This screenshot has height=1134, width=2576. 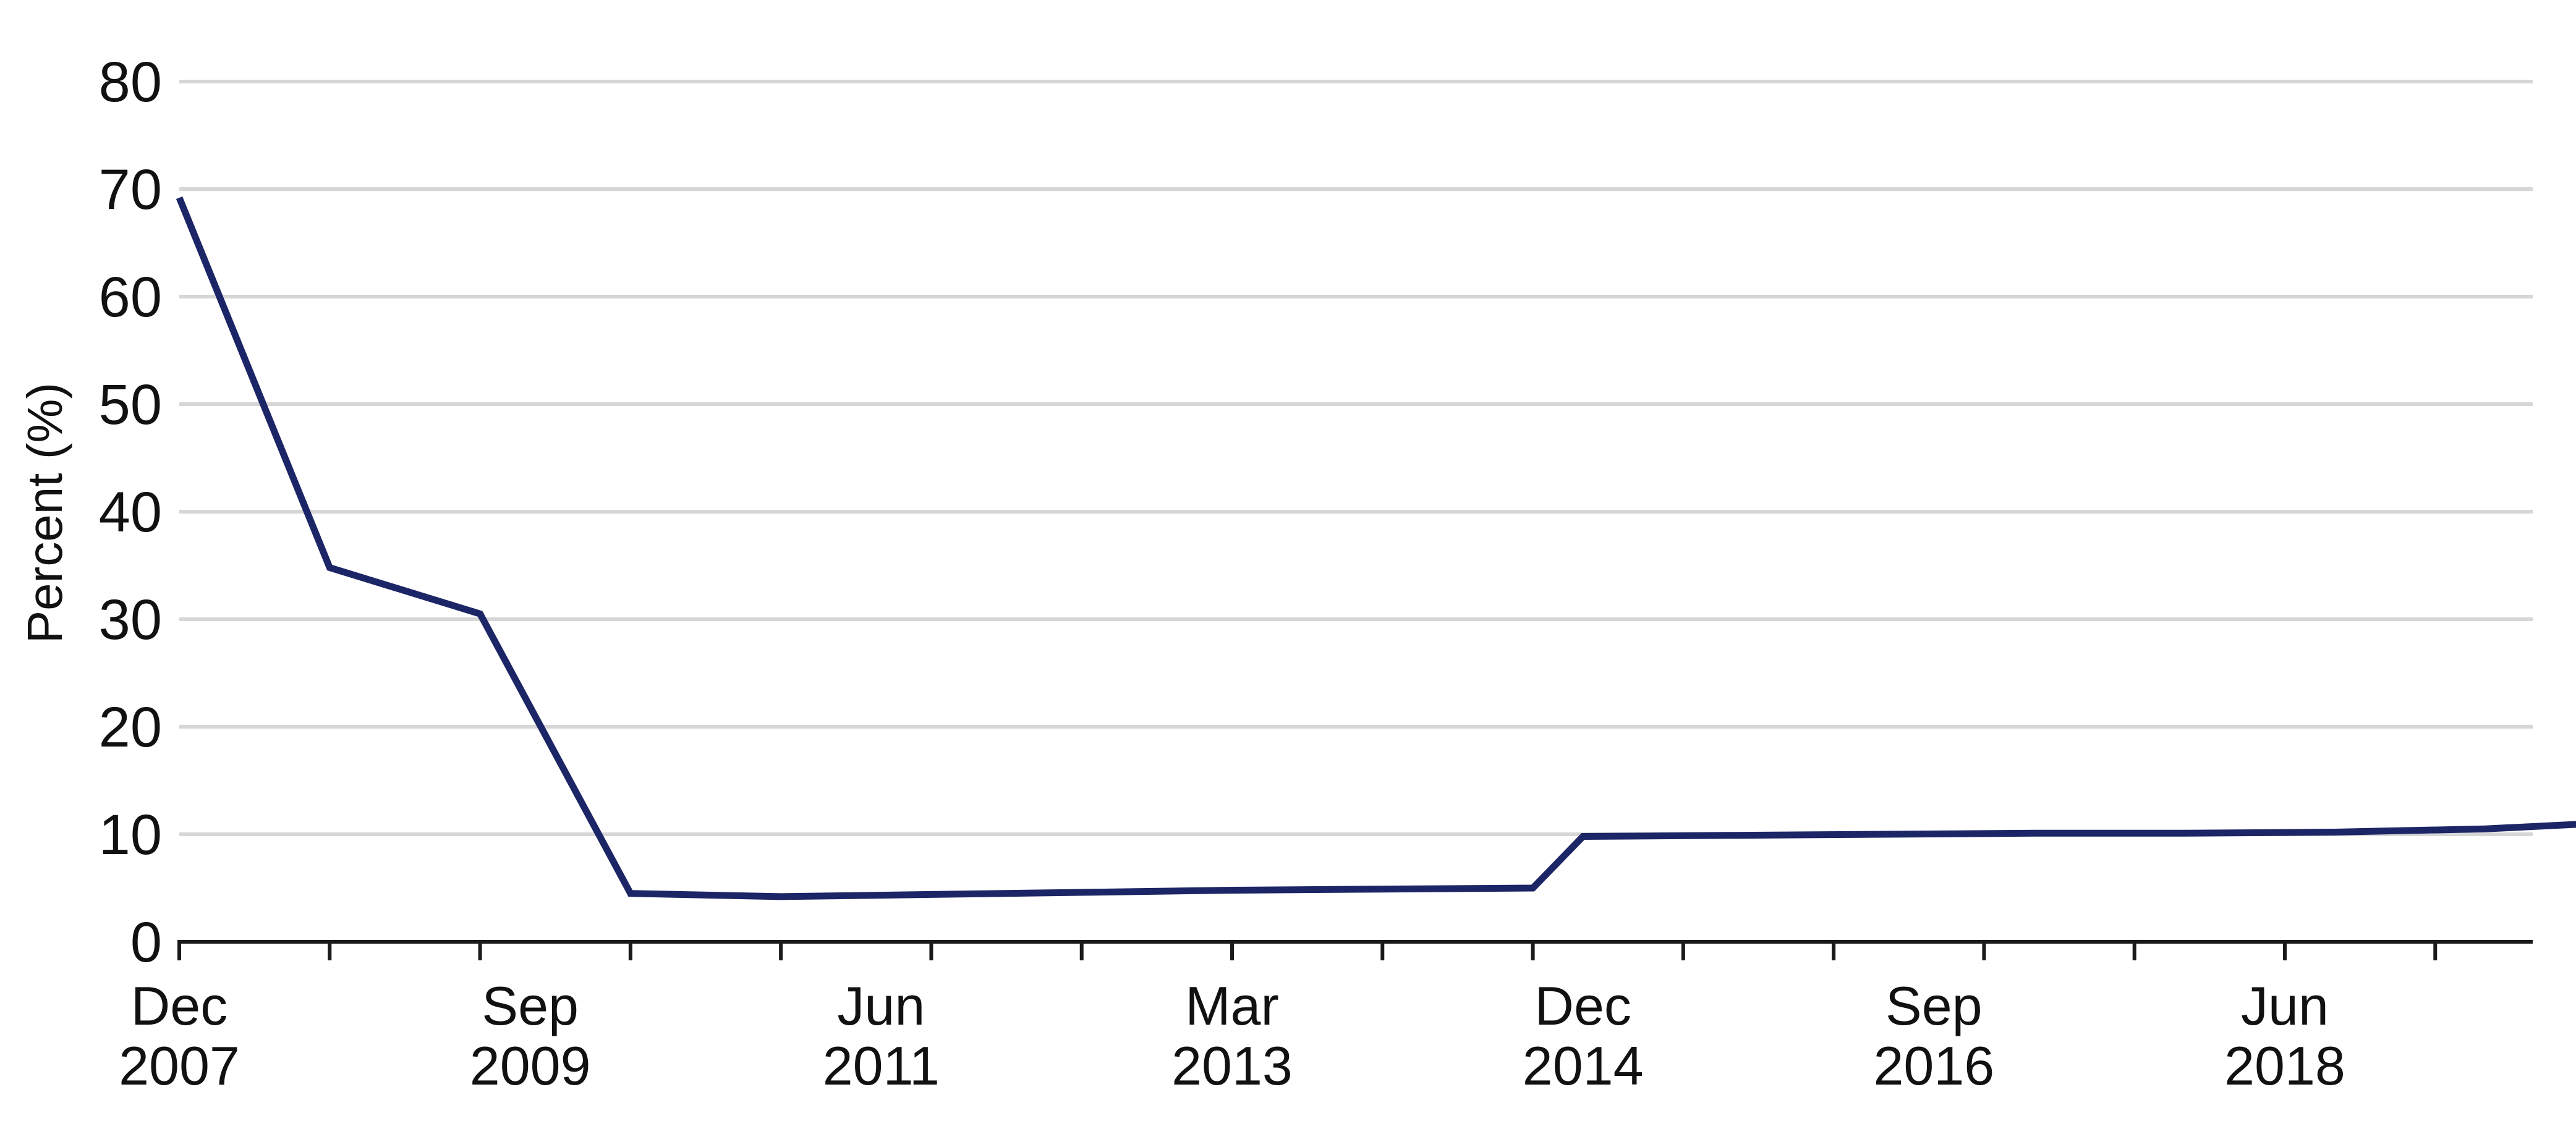 What do you see at coordinates (2284, 1066) in the screenshot?
I see `x-tick-label-year: 2018` at bounding box center [2284, 1066].